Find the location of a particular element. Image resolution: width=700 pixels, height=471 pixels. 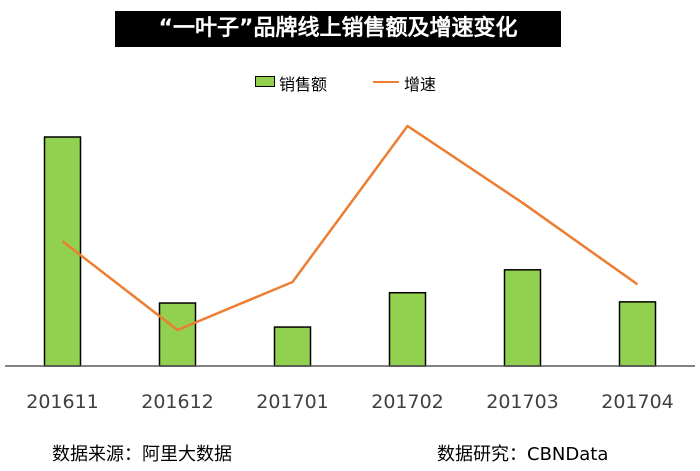

x-tick-label: 201611 is located at coordinates (62, 402).